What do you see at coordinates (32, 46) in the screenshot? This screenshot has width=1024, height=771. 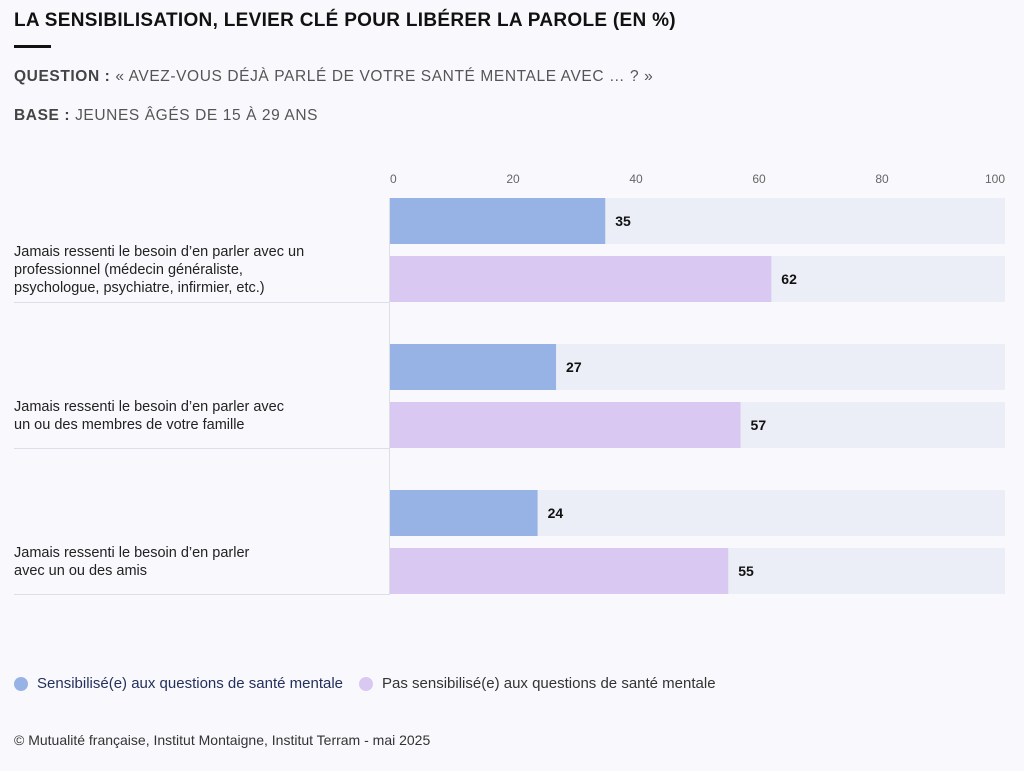 I see `title-underline` at bounding box center [32, 46].